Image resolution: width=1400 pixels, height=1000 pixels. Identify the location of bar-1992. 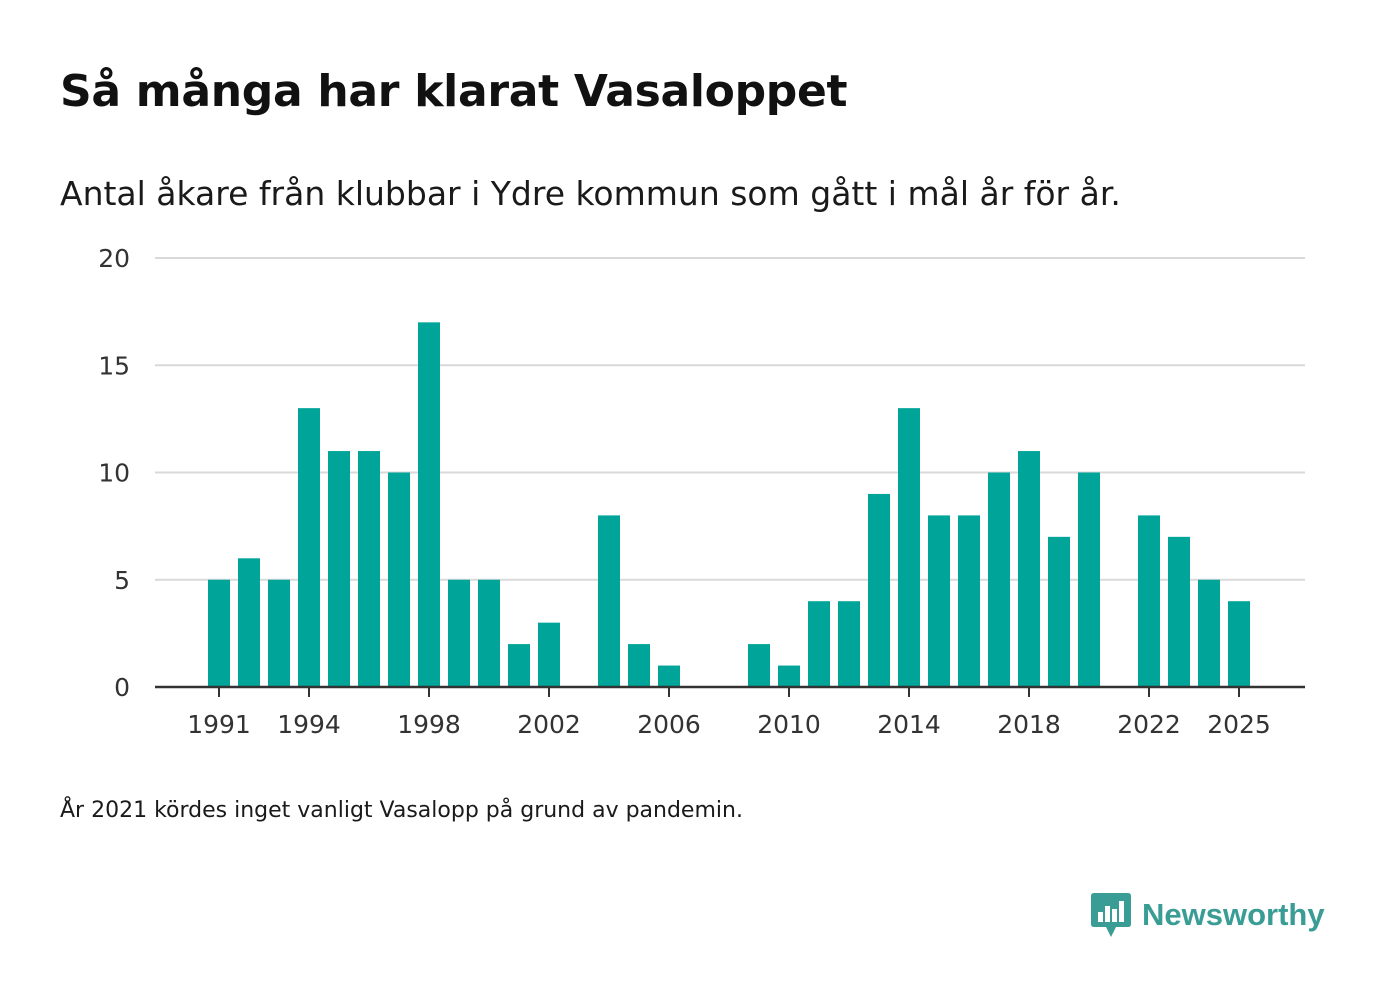
(249, 622).